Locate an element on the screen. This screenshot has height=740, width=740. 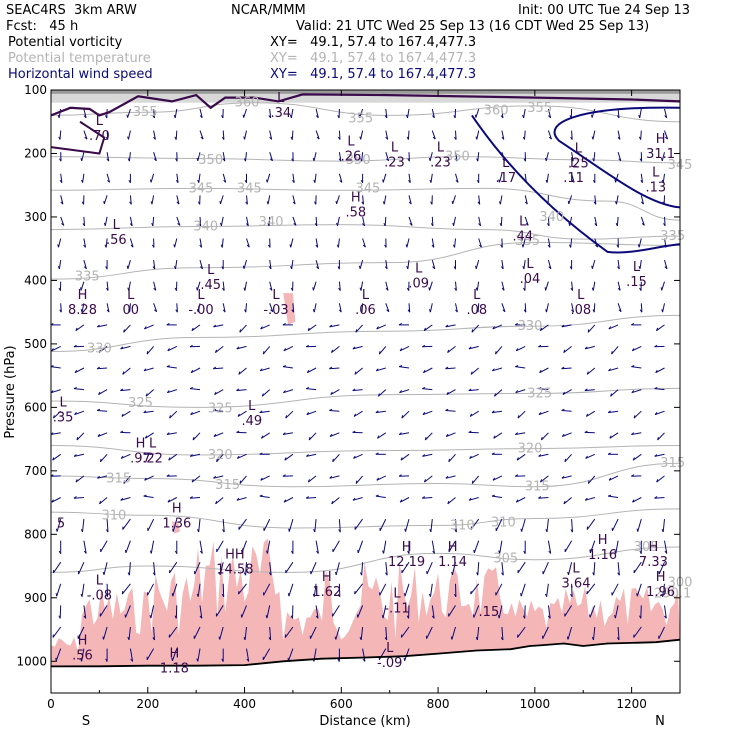
theta-label: 355 is located at coordinates (539, 108).